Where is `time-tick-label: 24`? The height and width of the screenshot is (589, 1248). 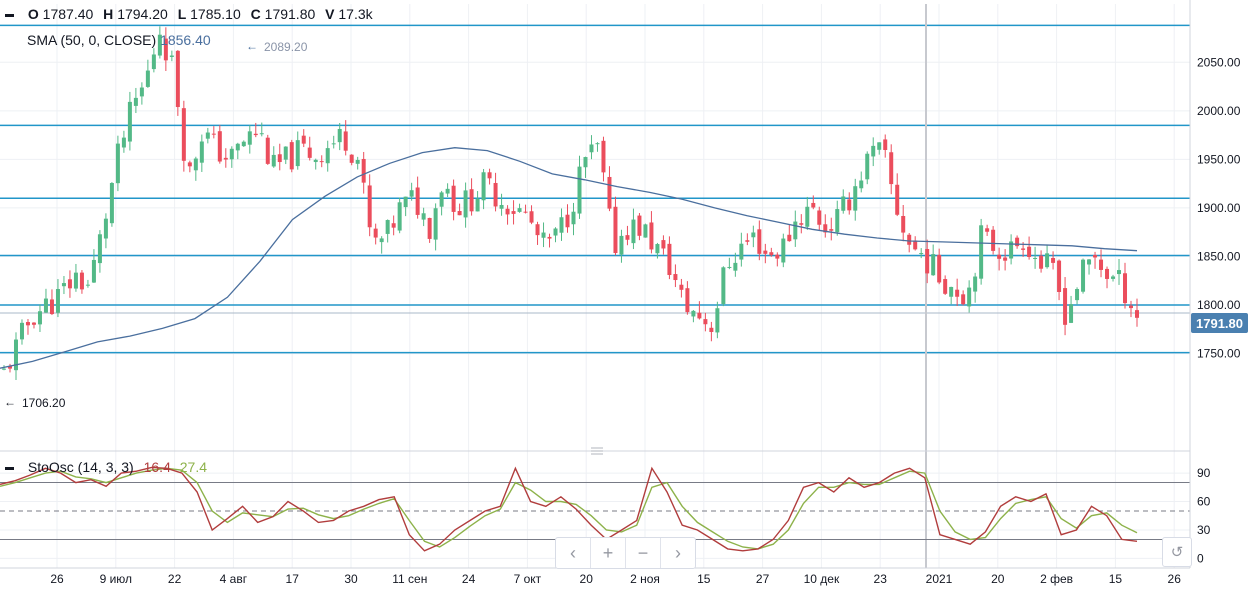
time-tick-label: 24 is located at coordinates (469, 579).